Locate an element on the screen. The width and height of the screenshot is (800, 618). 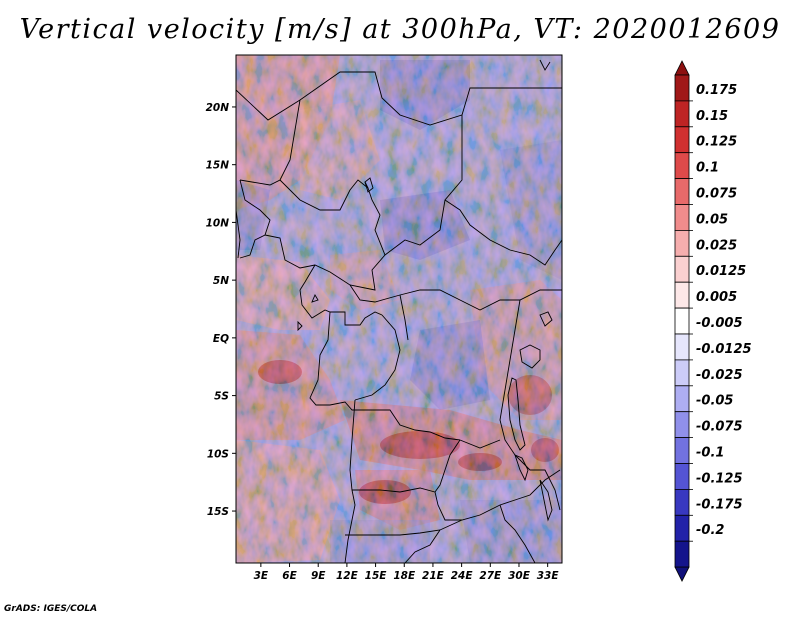
colorbar-label: -0.0125 is located at coordinates (724, 349).